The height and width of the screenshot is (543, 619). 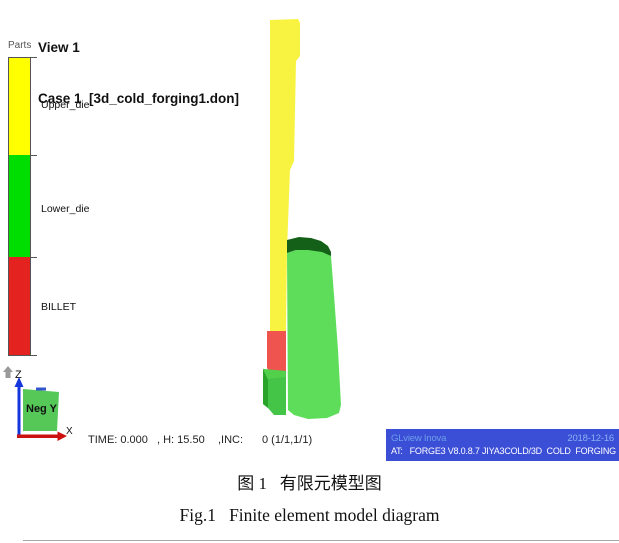 I want to click on axis-x-arrowhead, so click(x=62, y=436).